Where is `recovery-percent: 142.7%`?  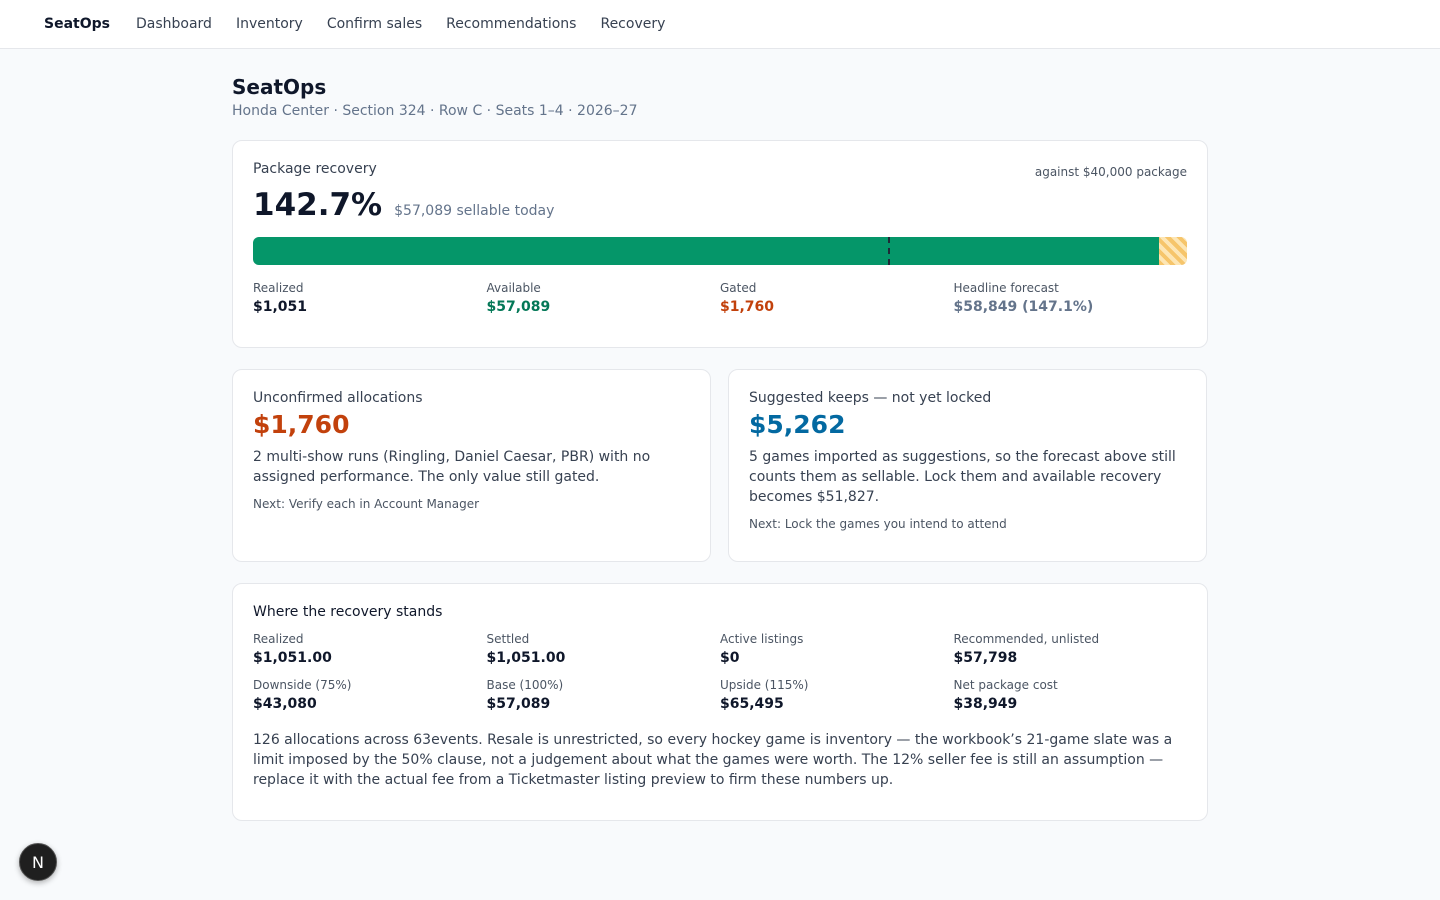 recovery-percent: 142.7% is located at coordinates (318, 205).